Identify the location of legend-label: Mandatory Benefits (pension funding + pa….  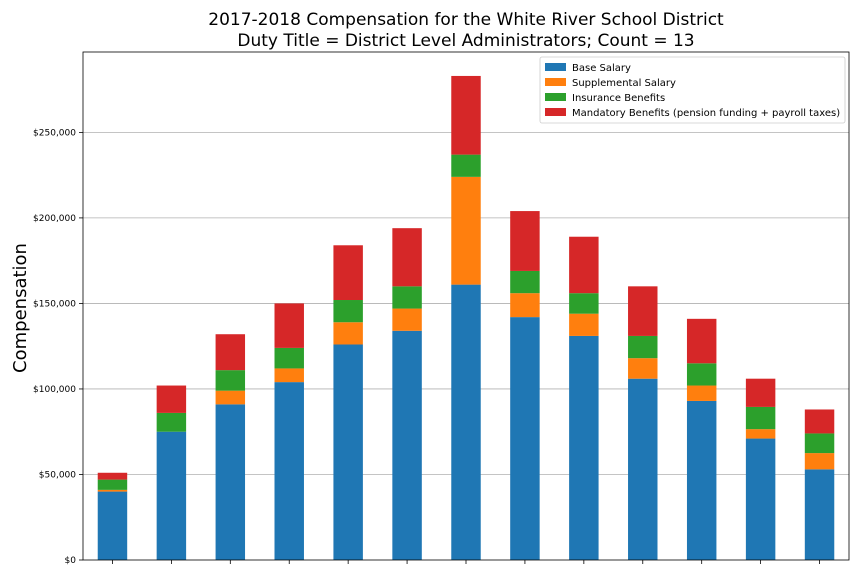
(706, 113).